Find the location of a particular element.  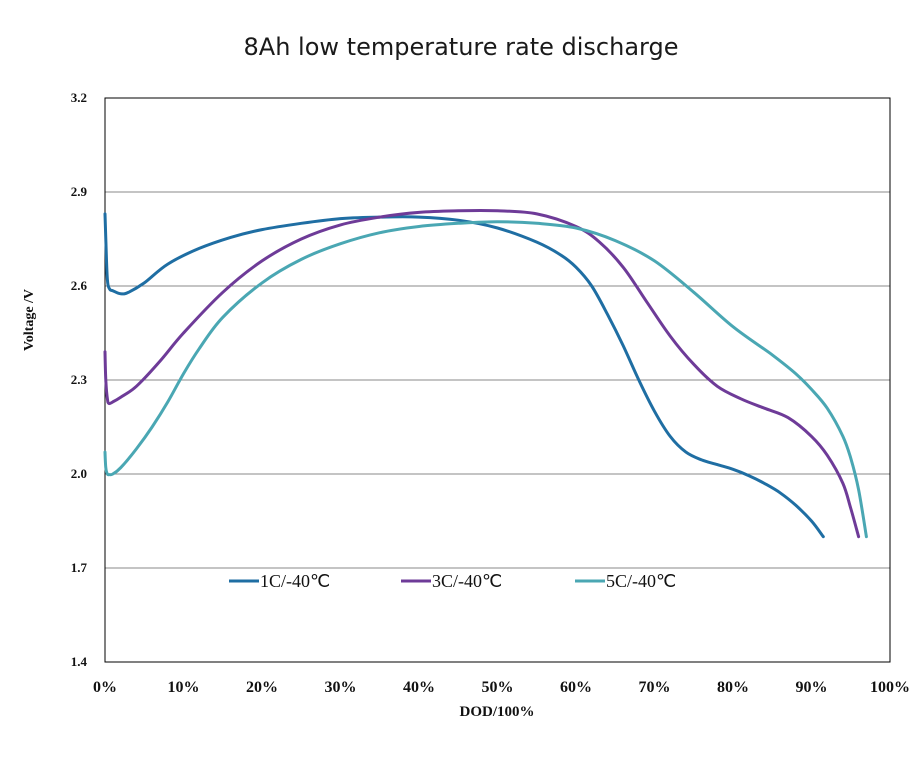

x-tick-label: 30% is located at coordinates (341, 687).